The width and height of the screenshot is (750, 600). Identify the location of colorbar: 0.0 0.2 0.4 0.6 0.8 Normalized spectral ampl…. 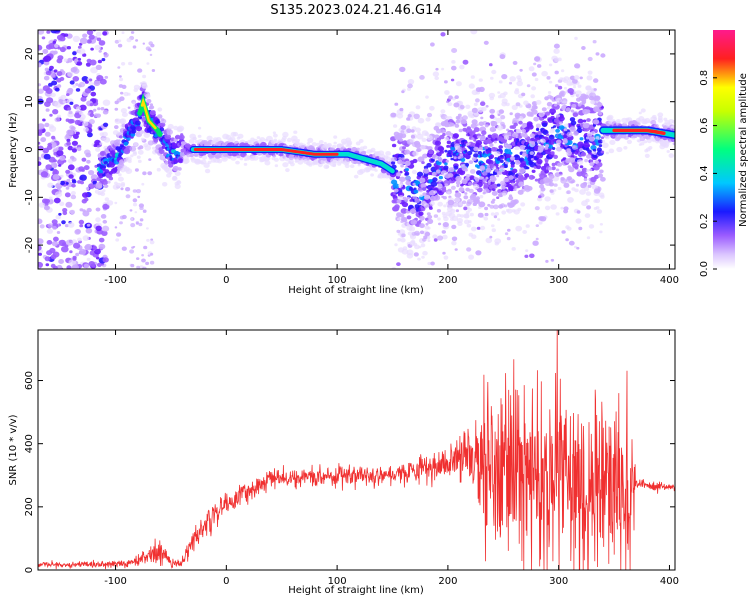
(724, 153).